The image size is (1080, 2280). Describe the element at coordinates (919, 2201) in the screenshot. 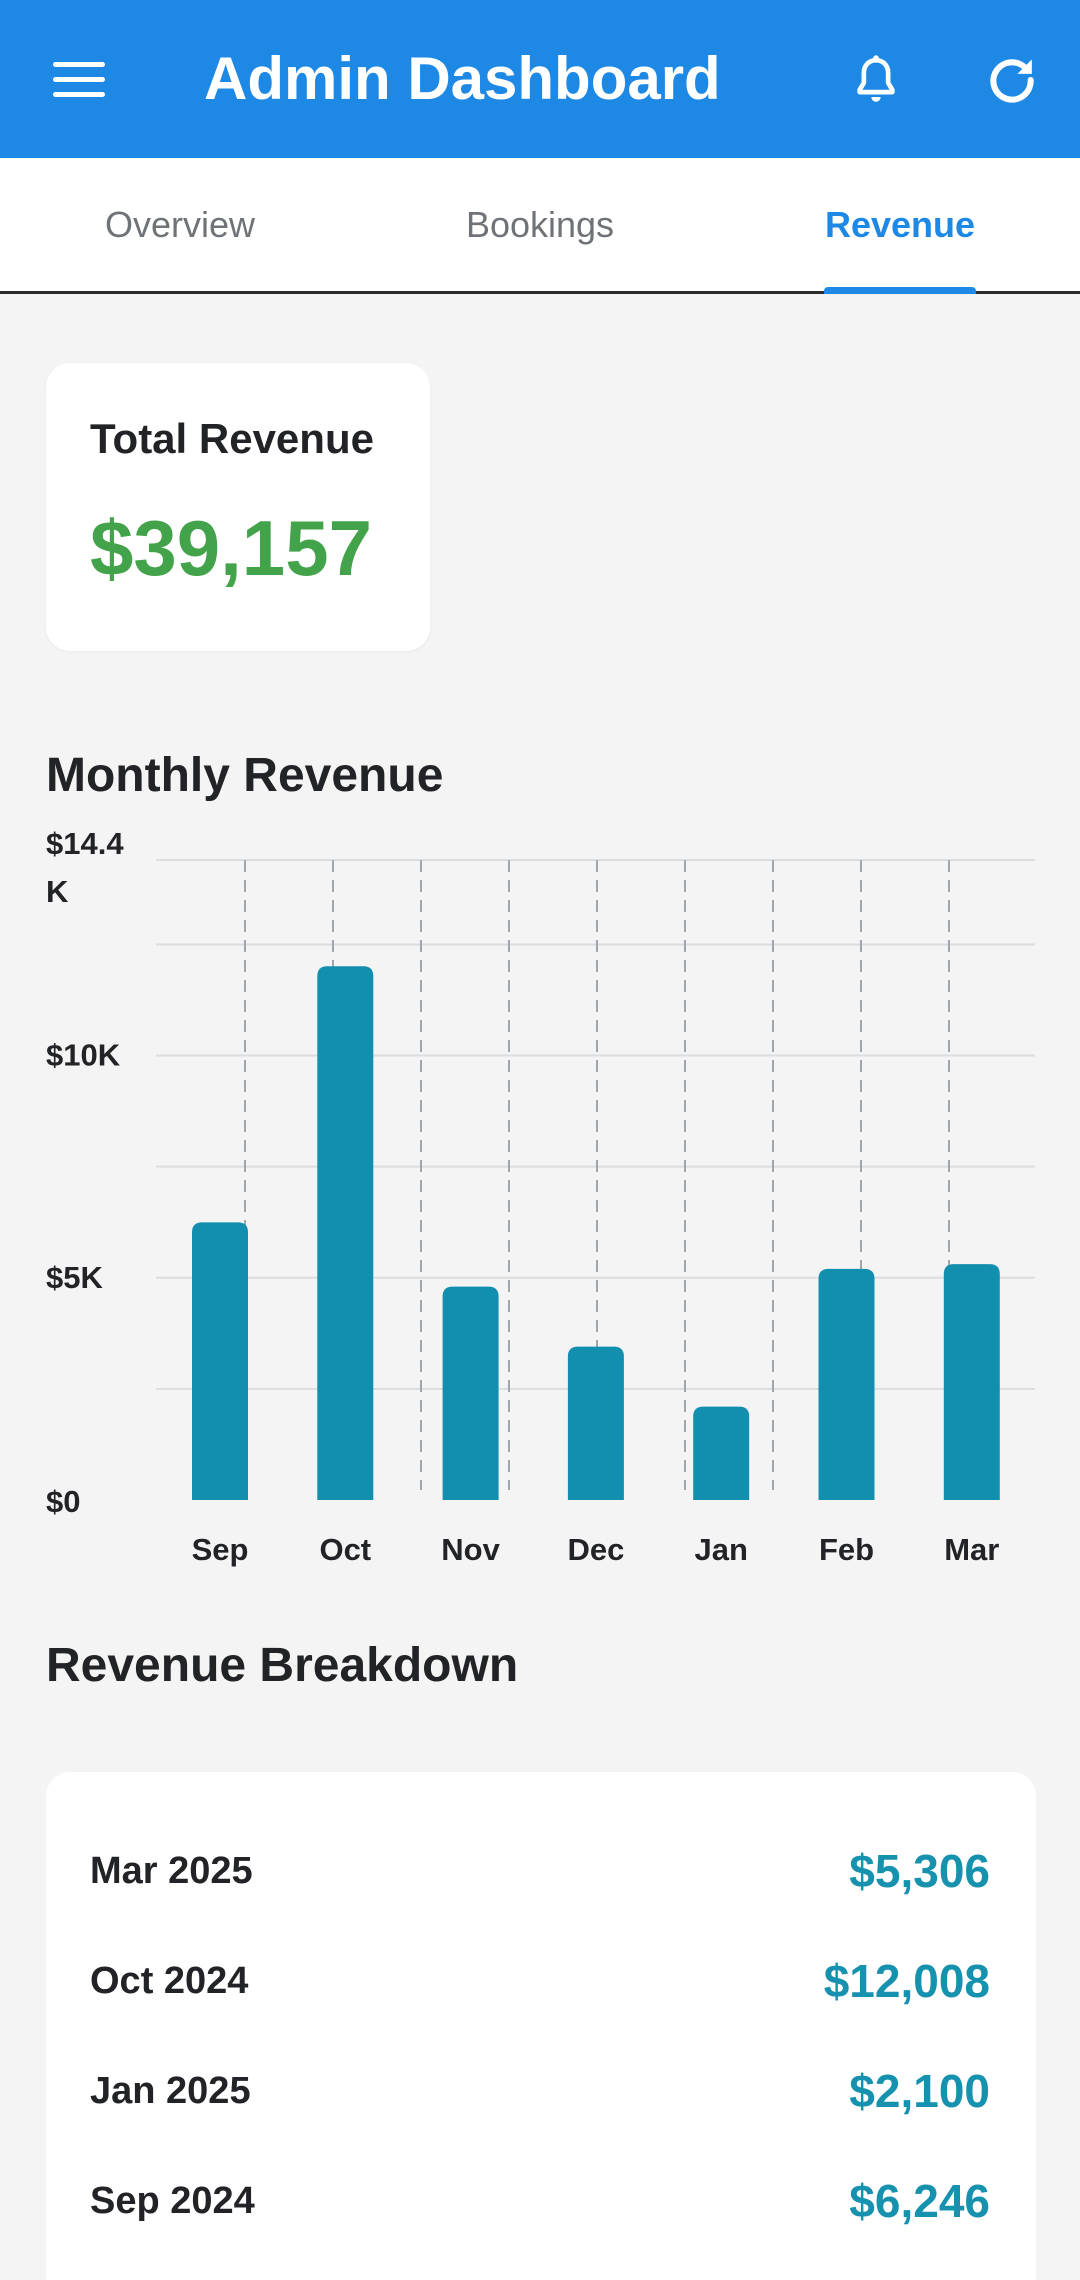

I see `breakdown-amount: $6,246` at that location.